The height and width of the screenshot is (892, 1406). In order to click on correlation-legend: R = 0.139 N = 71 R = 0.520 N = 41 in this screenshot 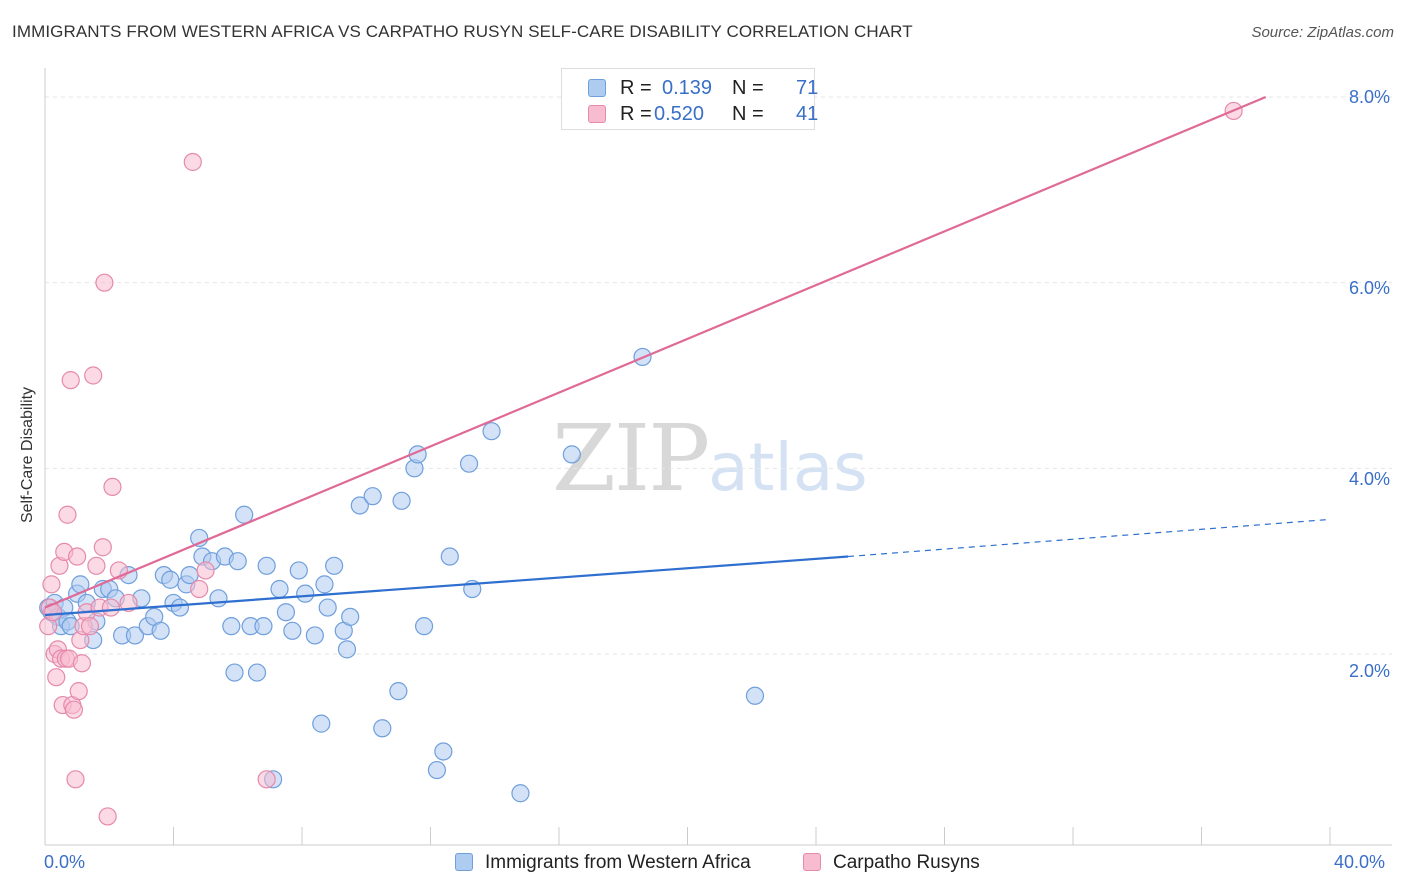, I will do `click(690, 99)`.